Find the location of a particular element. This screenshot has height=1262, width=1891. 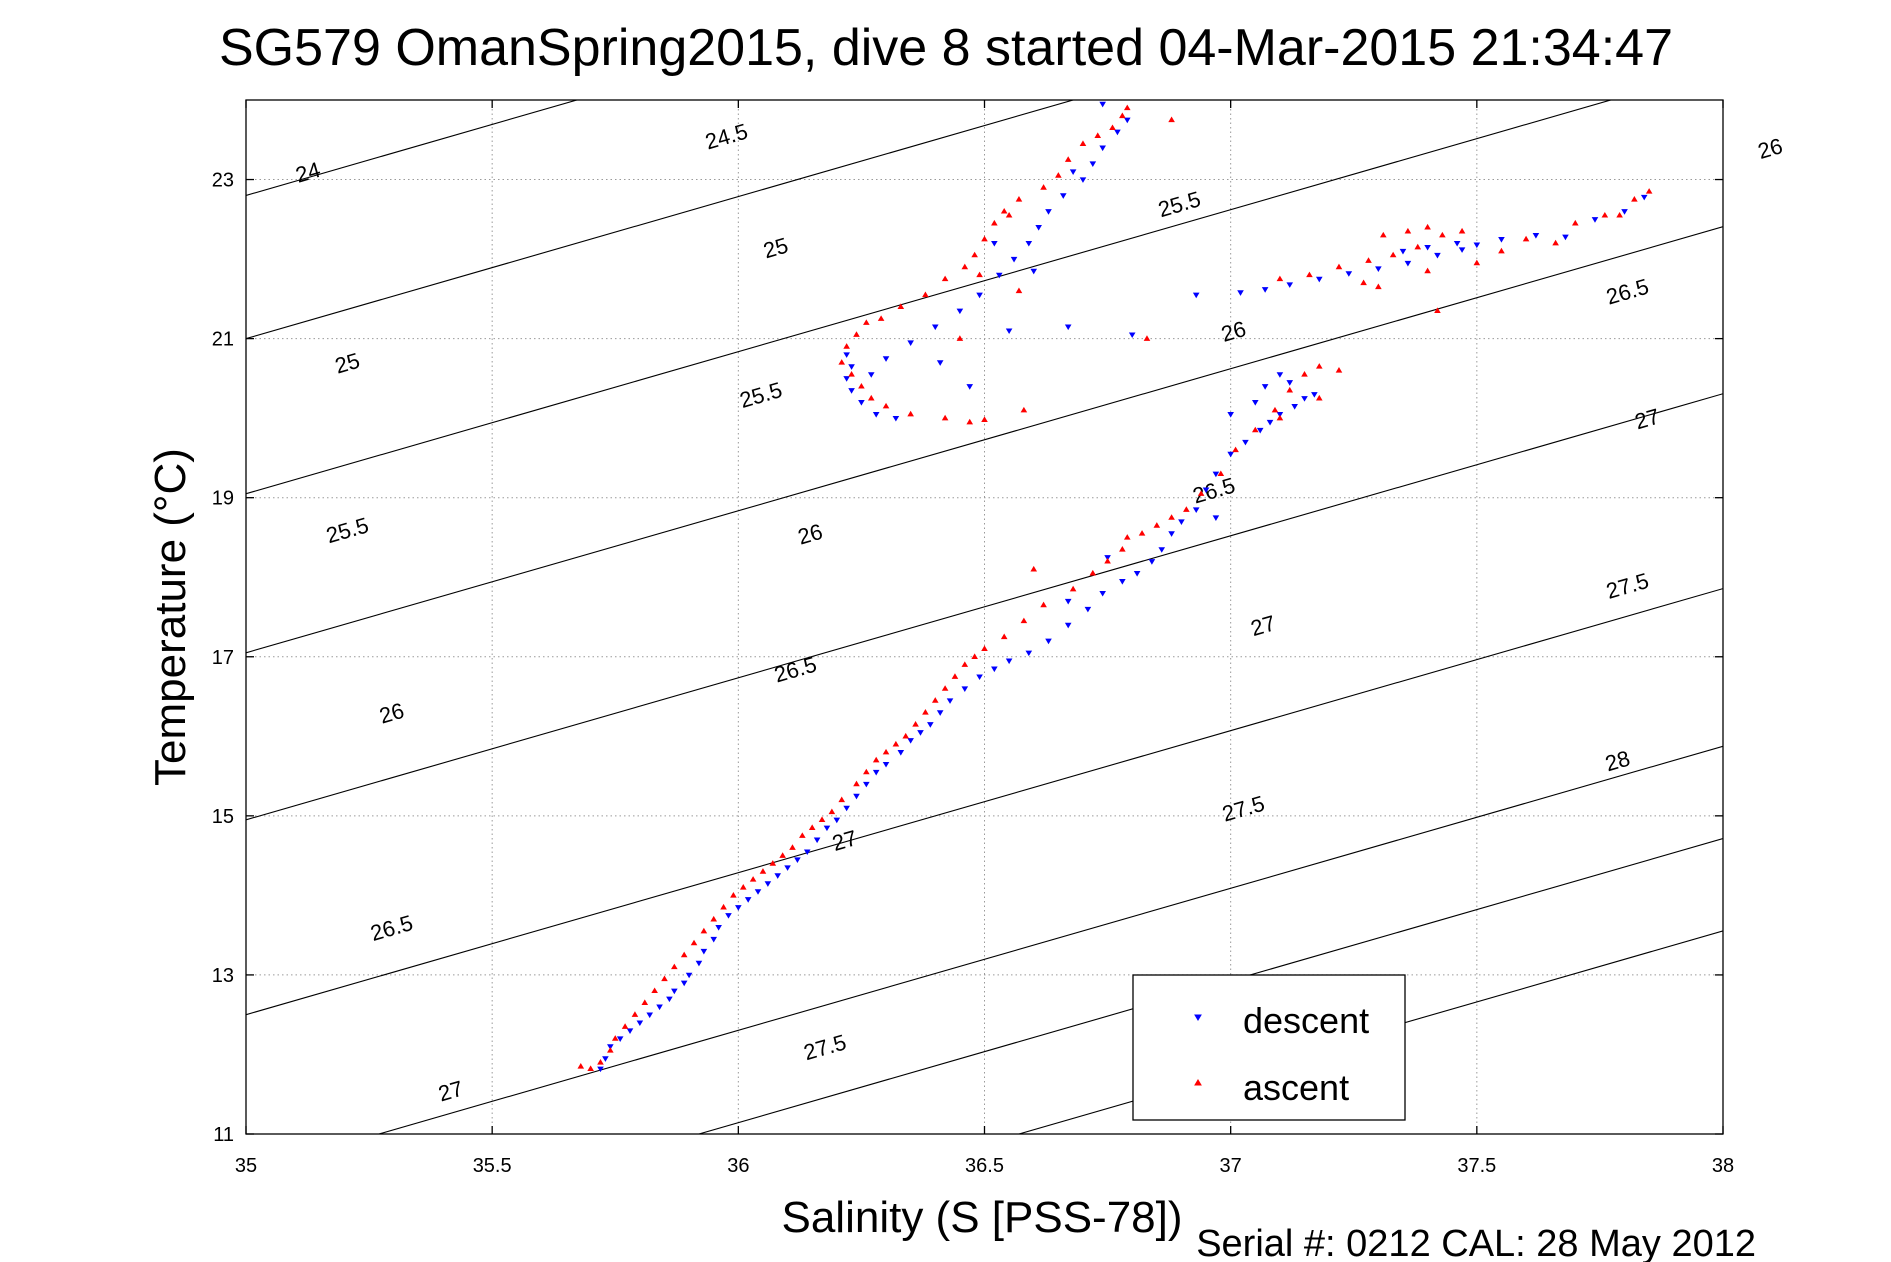

legend-descent-marker is located at coordinates (1198, 1017).